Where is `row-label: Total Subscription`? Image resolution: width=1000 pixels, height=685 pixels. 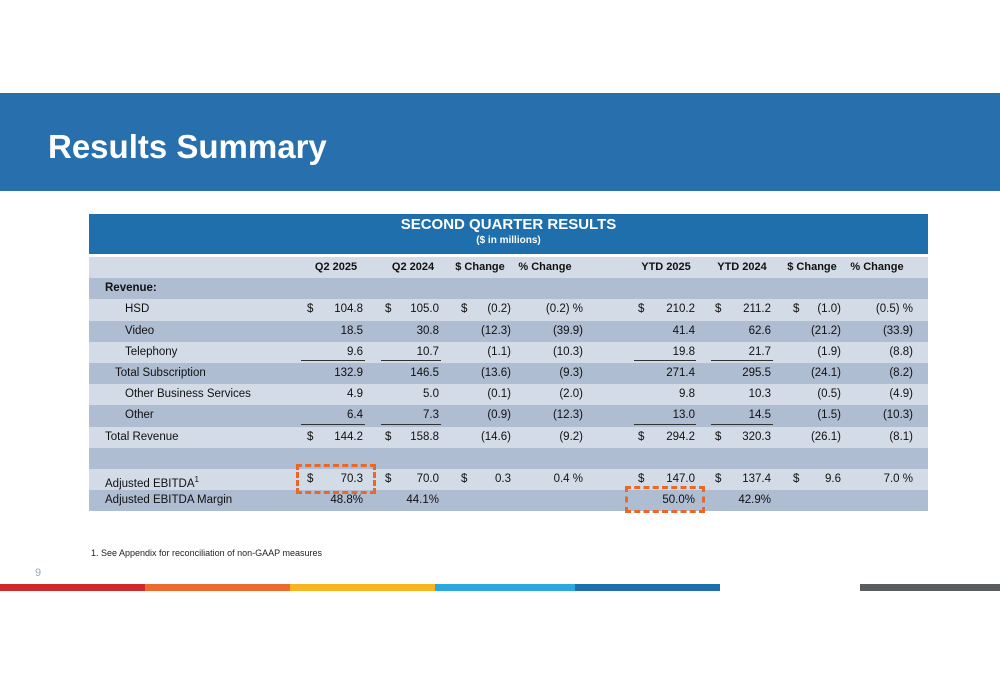
row-label: Total Subscription is located at coordinates (160, 373).